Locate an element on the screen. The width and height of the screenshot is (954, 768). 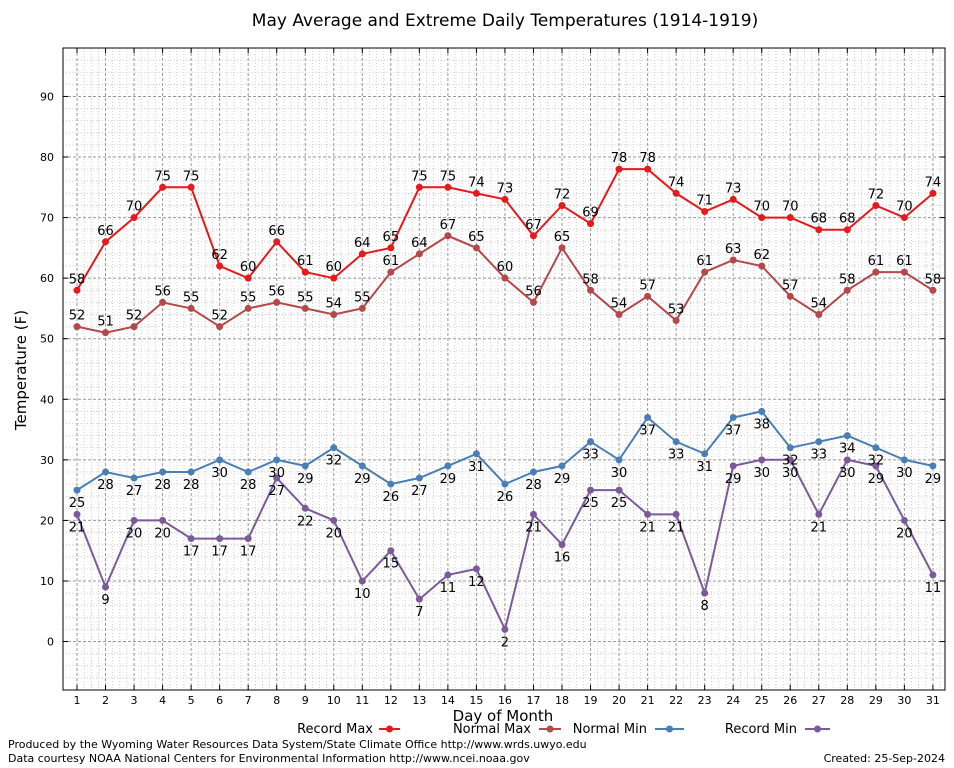
legend-item-normal-max: Normal Max is located at coordinates (507, 729).